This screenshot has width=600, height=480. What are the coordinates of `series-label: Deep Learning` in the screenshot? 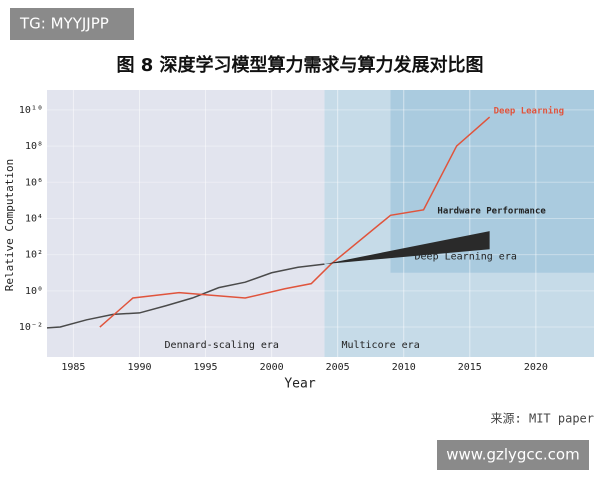 It's located at (529, 111).